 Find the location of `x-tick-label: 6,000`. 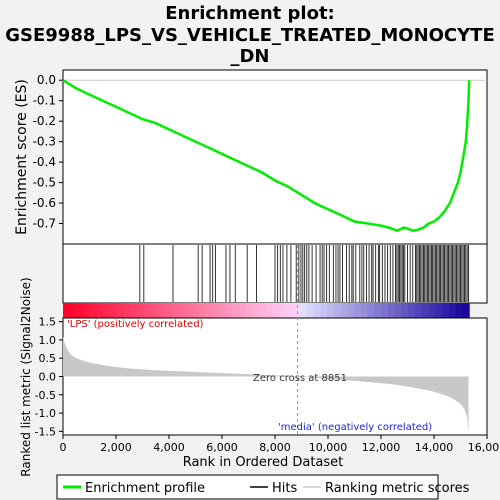

x-tick-label: 6,000 is located at coordinates (222, 447).